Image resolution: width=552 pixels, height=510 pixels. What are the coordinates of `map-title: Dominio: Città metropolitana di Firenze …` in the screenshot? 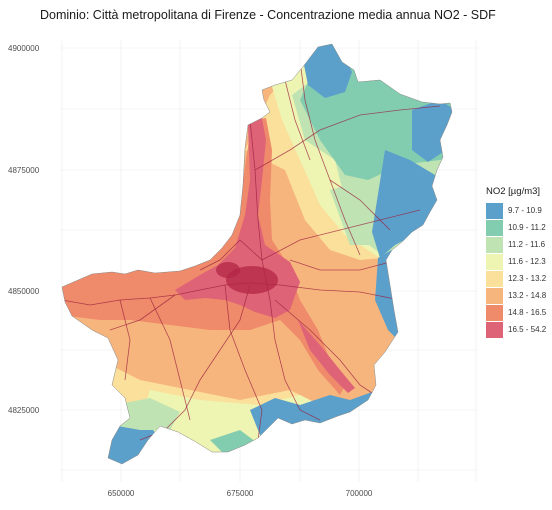 It's located at (268, 15).